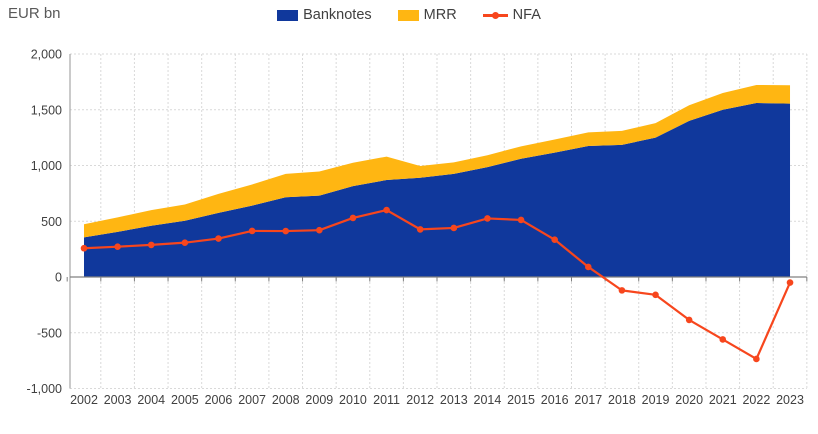 The width and height of the screenshot is (818, 434). I want to click on legend-item-mrr: MRR, so click(427, 15).